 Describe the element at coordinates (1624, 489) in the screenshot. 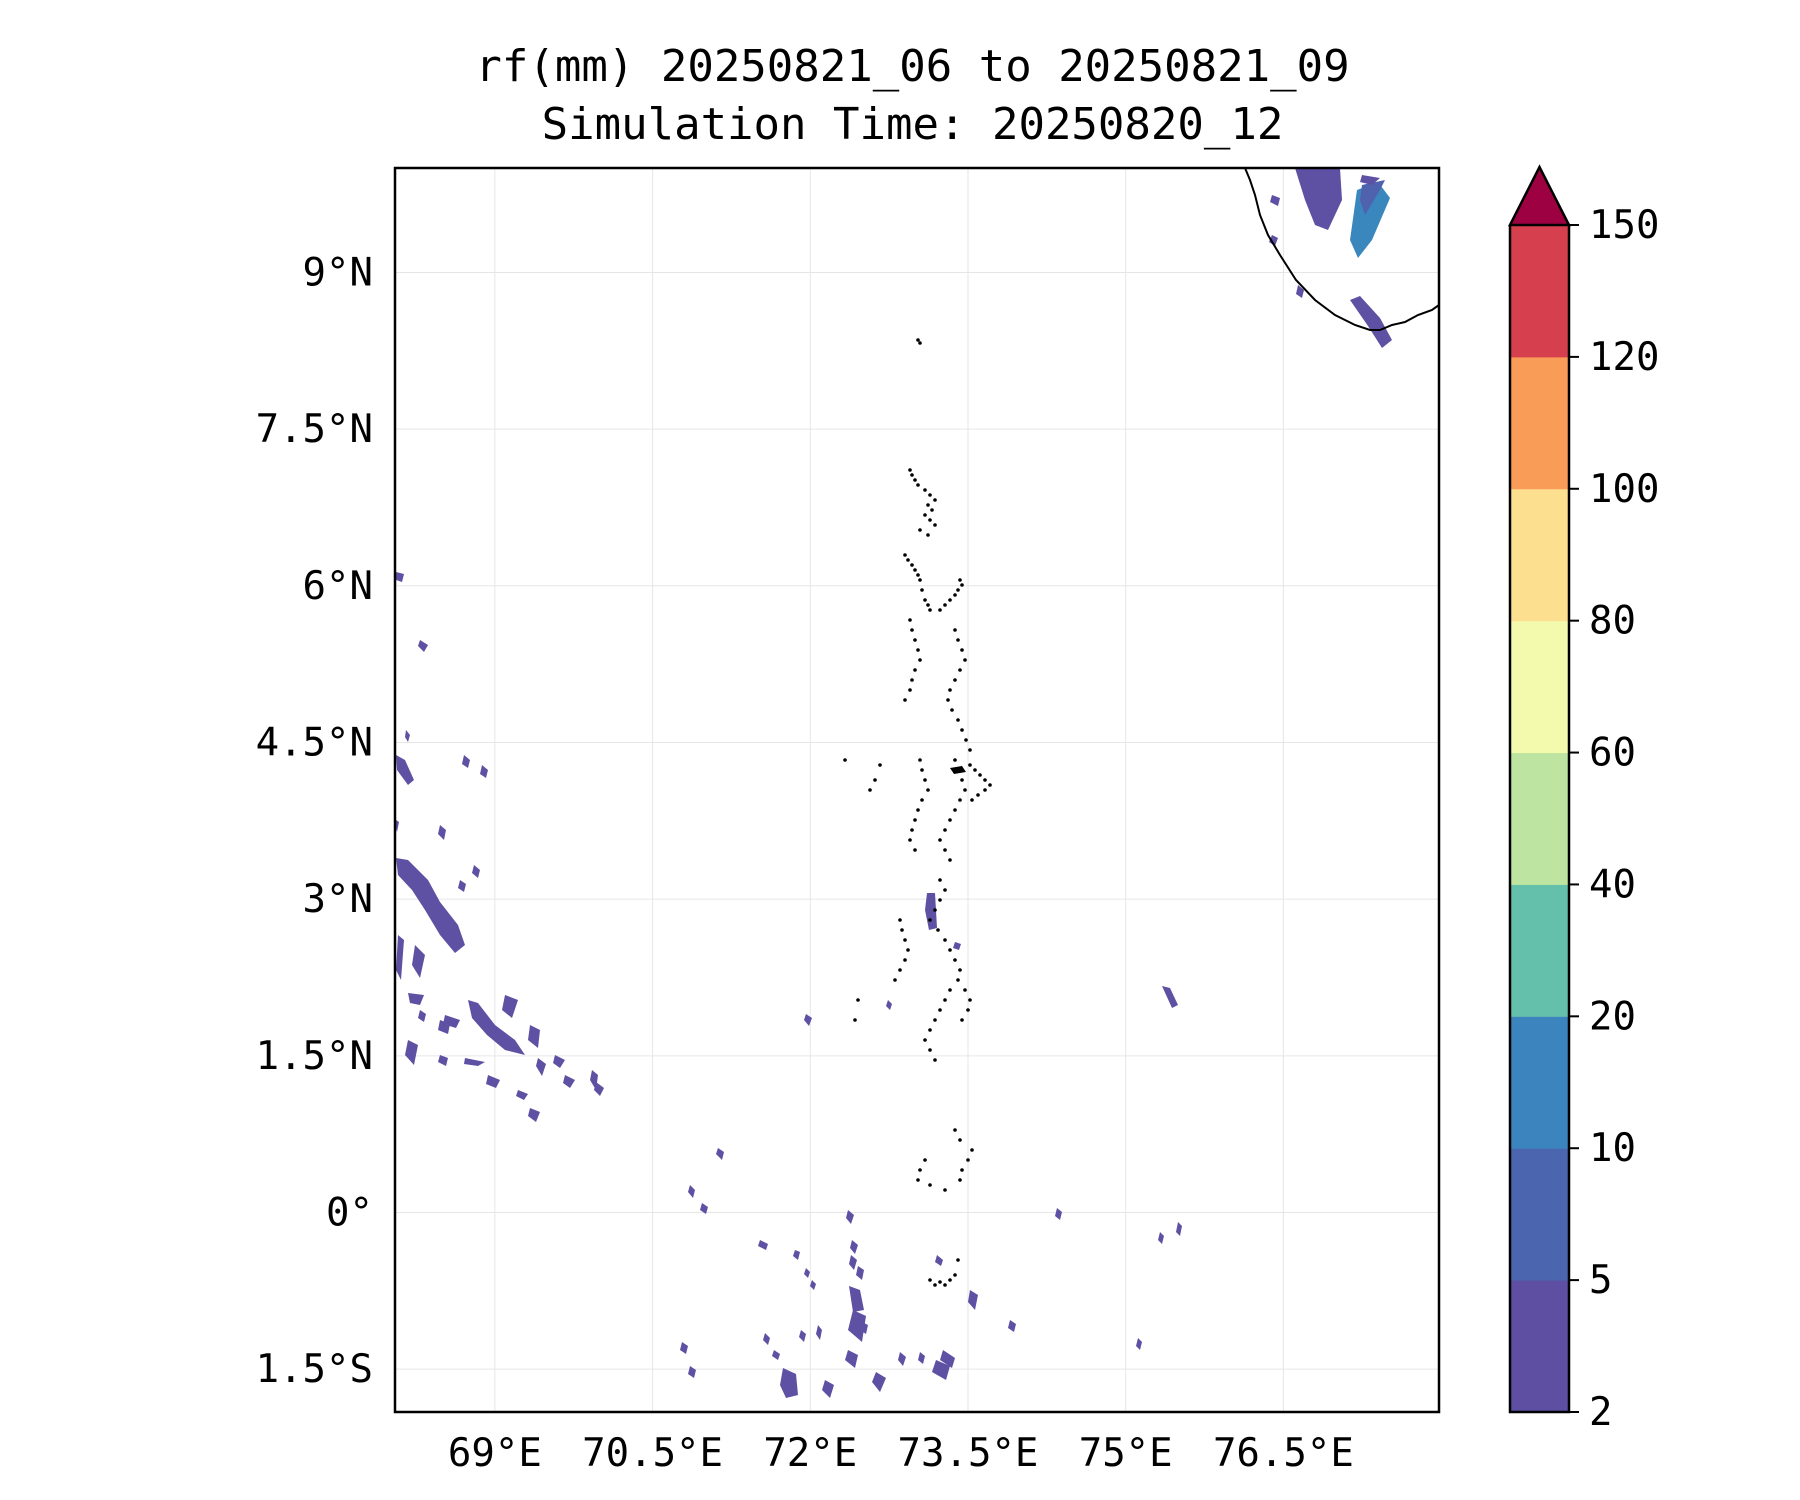

I see `colorbar-tick-label: 100` at that location.